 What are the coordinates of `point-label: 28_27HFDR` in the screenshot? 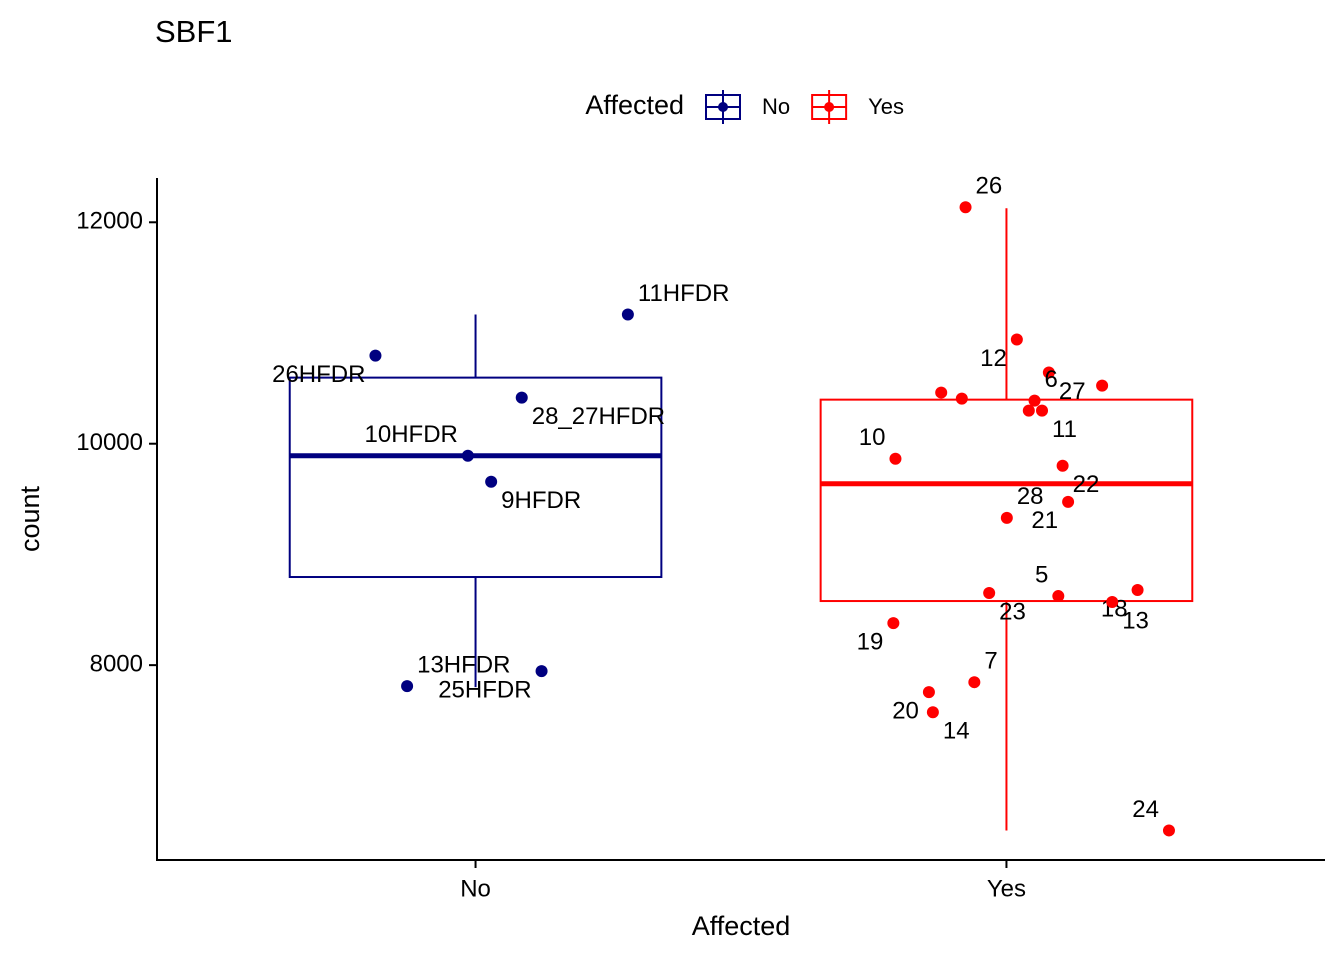 It's located at (598, 416).